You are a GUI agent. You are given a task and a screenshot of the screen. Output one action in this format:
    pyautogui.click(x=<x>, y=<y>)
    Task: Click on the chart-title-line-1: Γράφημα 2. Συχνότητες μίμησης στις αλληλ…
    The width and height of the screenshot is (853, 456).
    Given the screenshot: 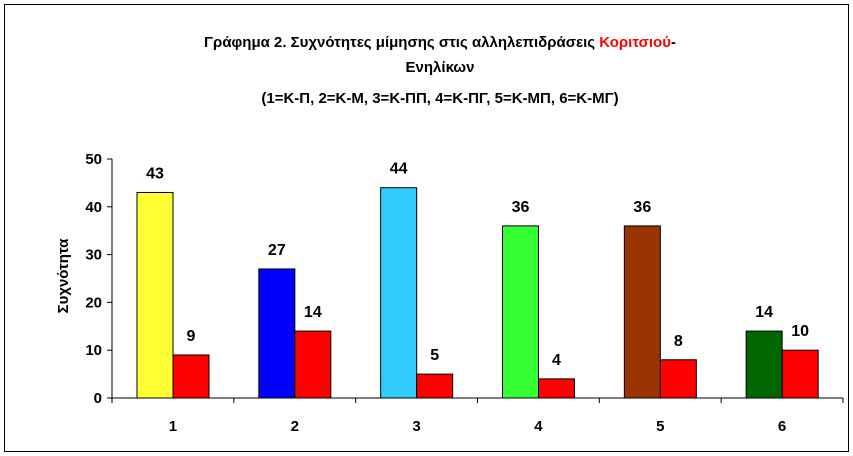 What is the action you would take?
    pyautogui.click(x=440, y=42)
    